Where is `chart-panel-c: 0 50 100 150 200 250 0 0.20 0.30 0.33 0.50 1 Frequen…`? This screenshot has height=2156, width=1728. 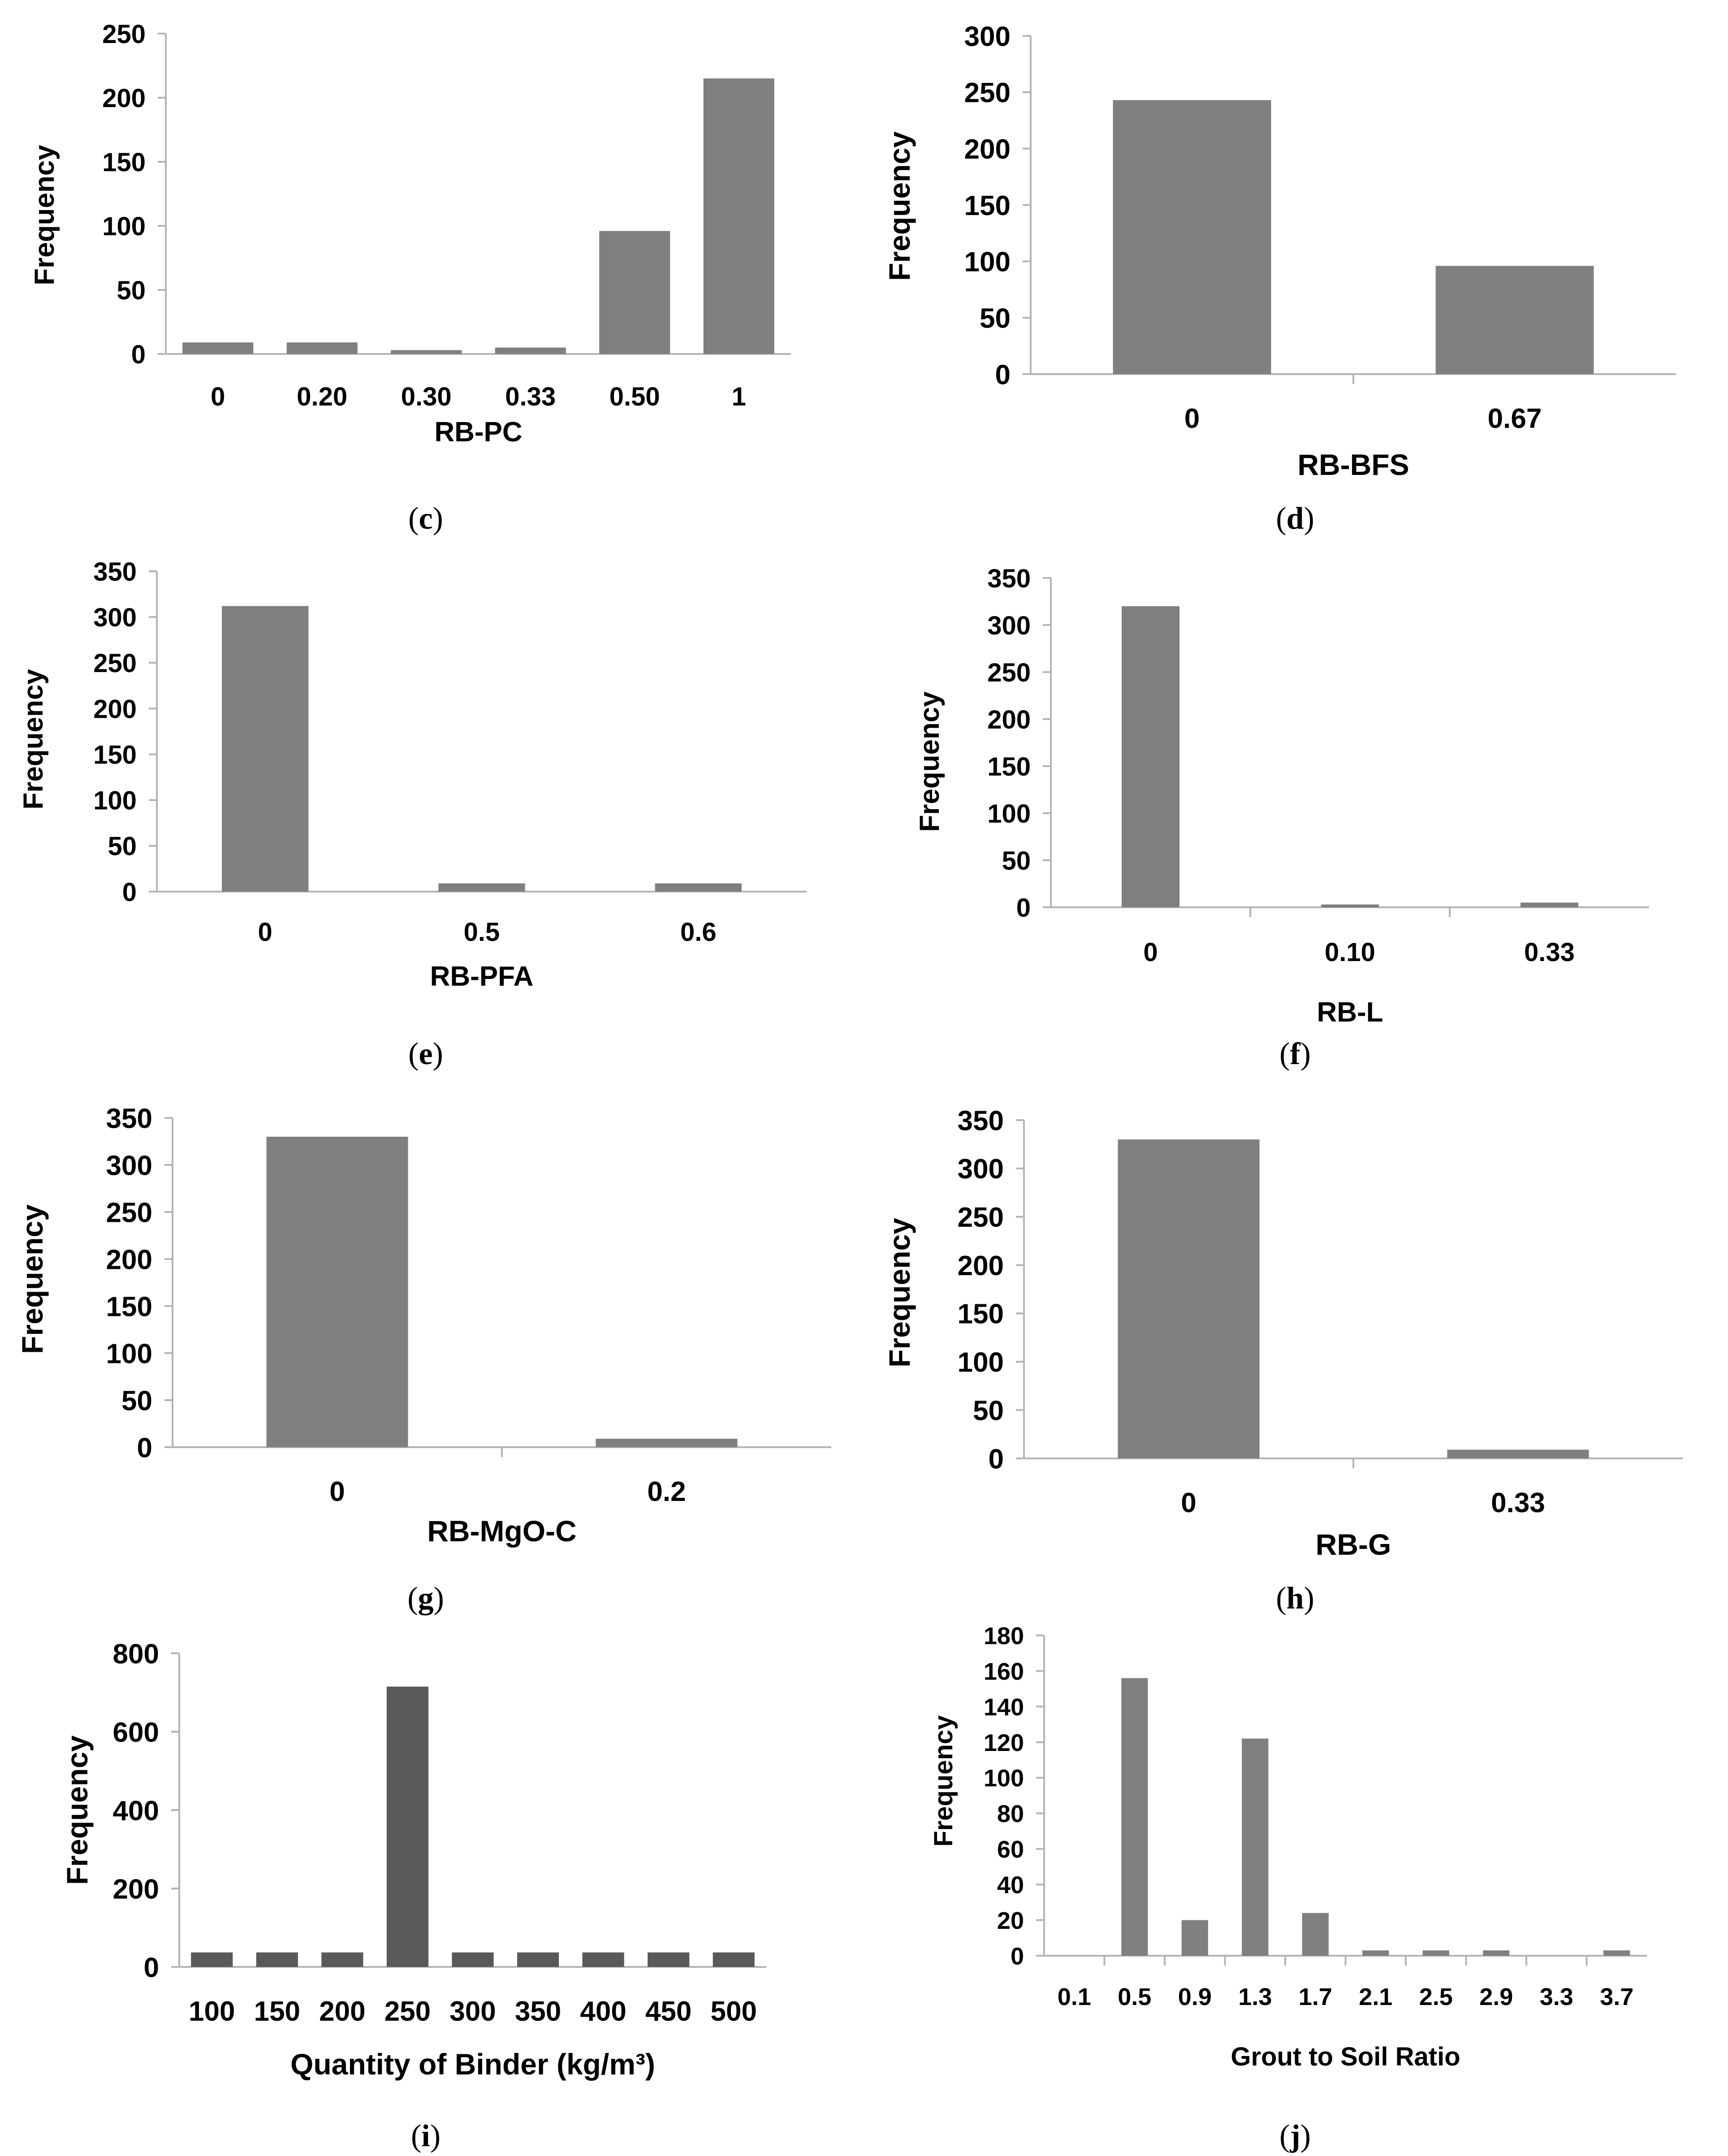
chart-panel-c: 0 50 100 150 200 250 0 0.20 0.30 0.33 0.50 1 Frequen… is located at coordinates (410, 278).